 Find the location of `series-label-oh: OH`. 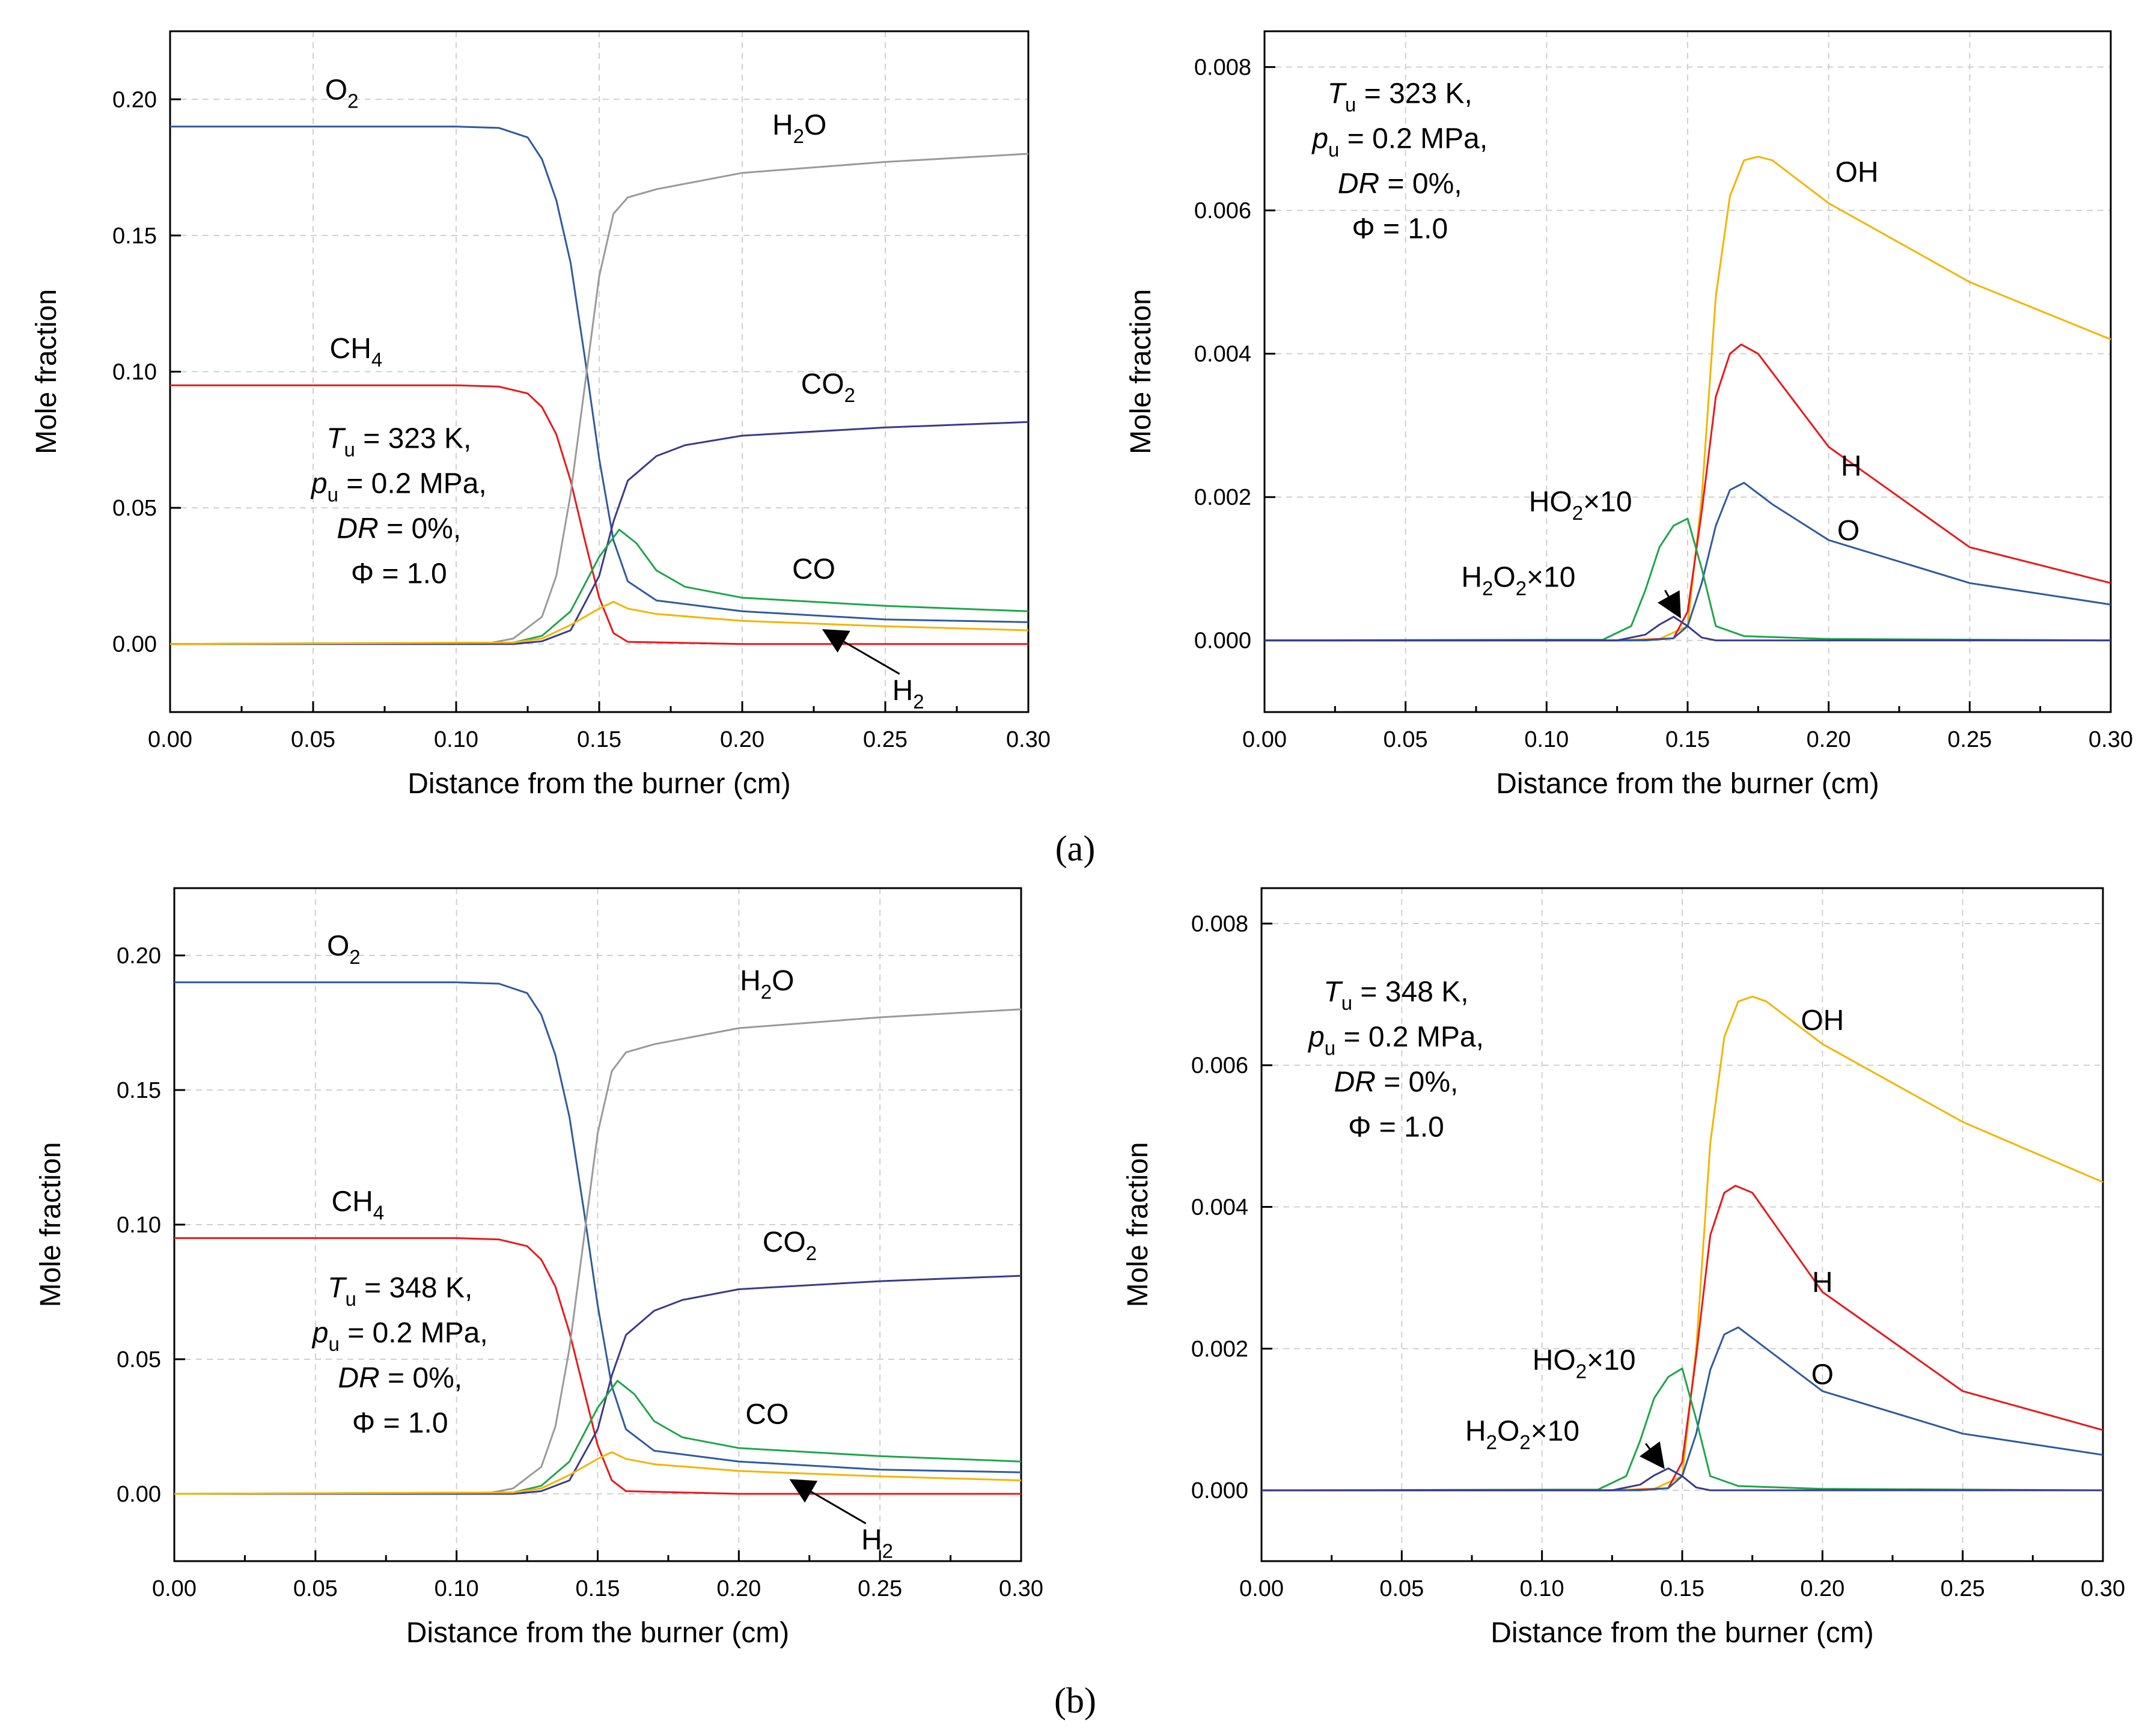

series-label-oh: OH is located at coordinates (1822, 1021).